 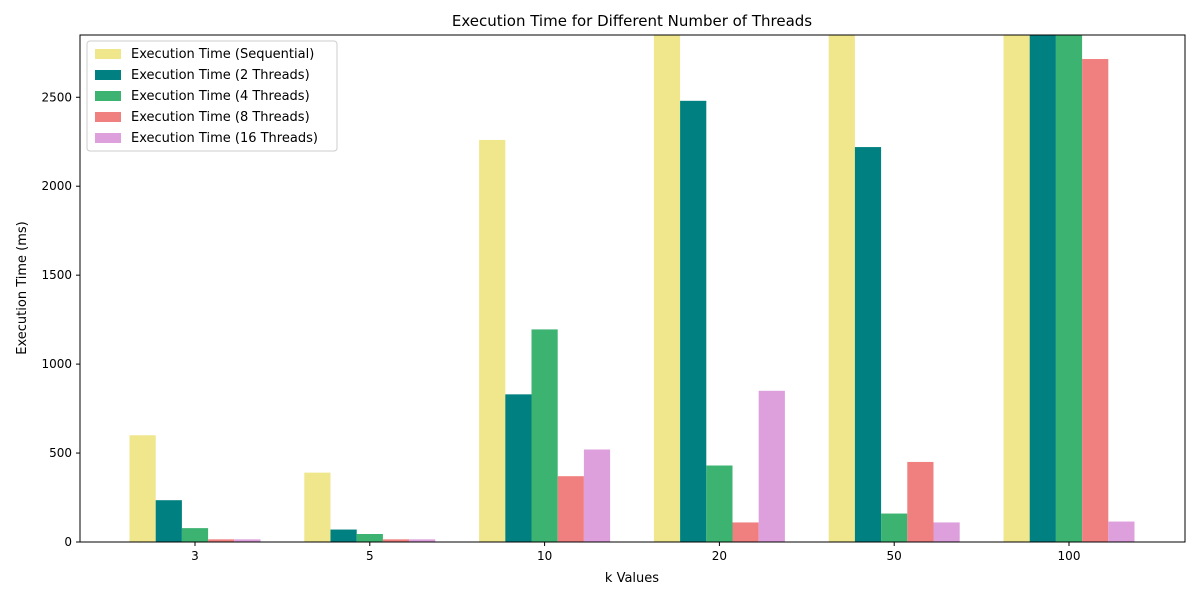 I want to click on legend-box, so click(x=212, y=96).